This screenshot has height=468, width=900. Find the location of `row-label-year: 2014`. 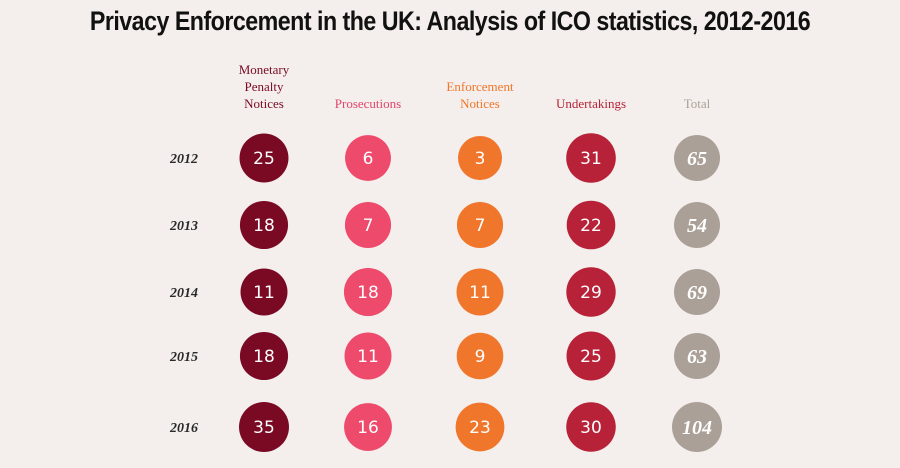

row-label-year: 2014 is located at coordinates (183, 293).